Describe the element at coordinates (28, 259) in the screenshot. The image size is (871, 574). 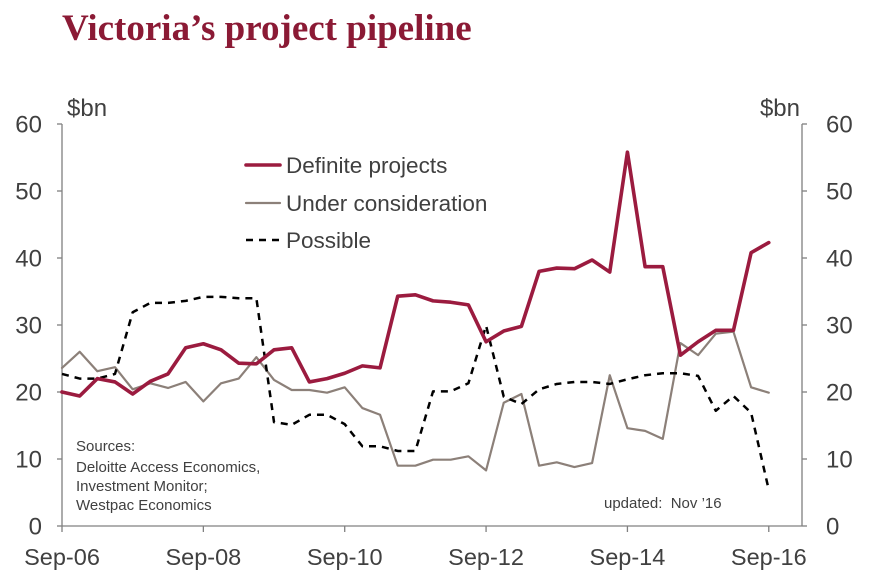
I see `left-y-tick-label: 40` at that location.